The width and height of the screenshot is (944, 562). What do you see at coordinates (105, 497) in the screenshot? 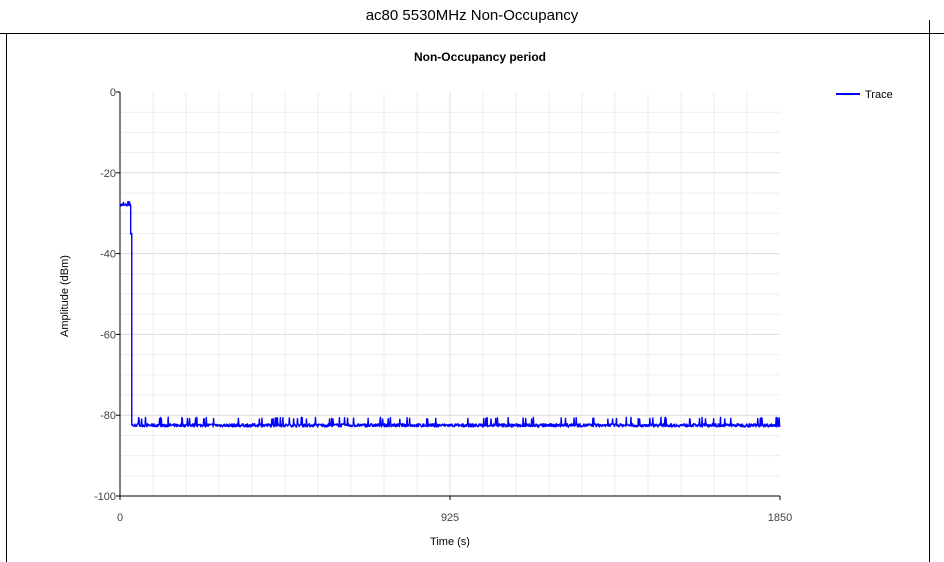
I see `y-tick-label: -100` at bounding box center [105, 497].